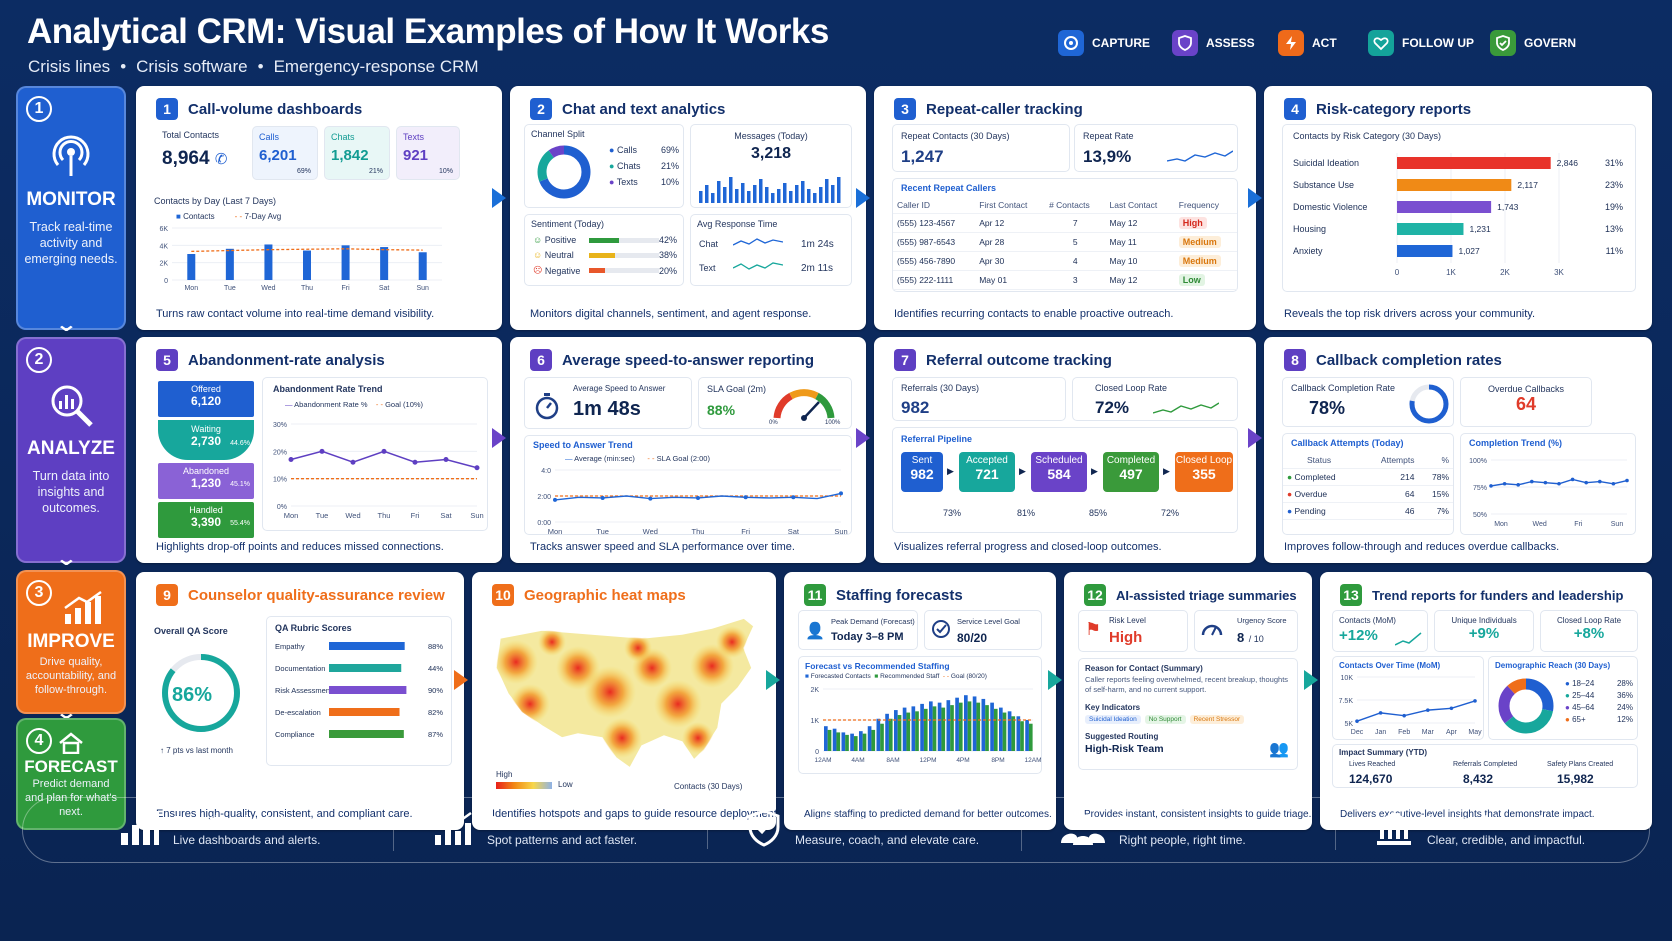 The width and height of the screenshot is (1672, 941). Describe the element at coordinates (1291, 43) in the screenshot. I see `bolt-icon` at that location.